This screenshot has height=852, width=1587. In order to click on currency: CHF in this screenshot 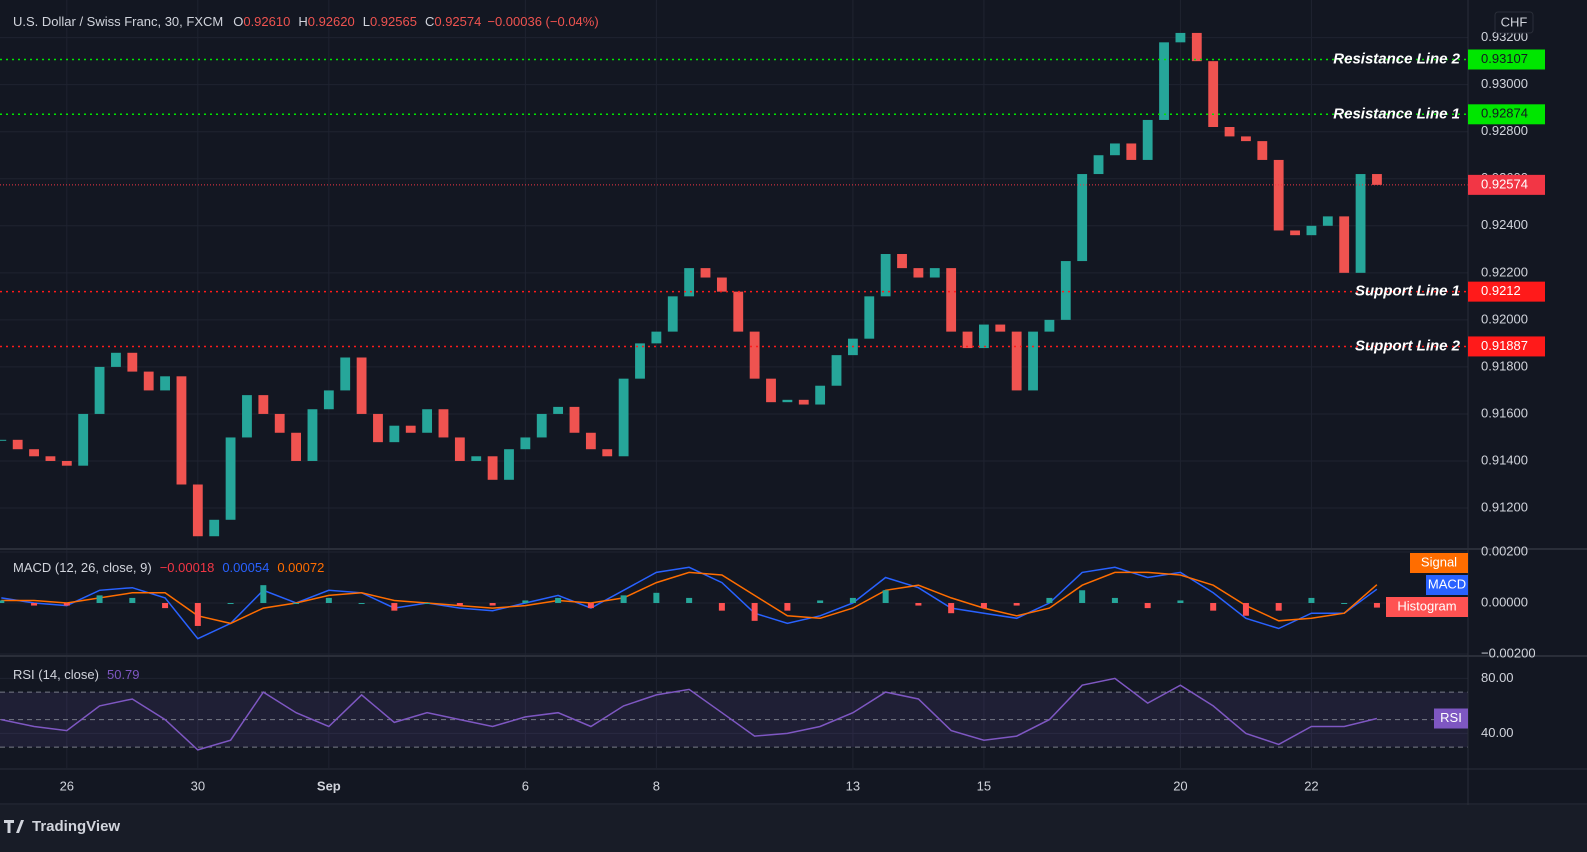, I will do `click(1514, 21)`.